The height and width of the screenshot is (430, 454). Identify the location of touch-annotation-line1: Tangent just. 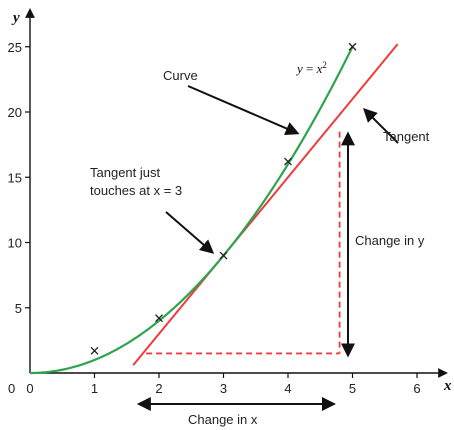
(125, 172).